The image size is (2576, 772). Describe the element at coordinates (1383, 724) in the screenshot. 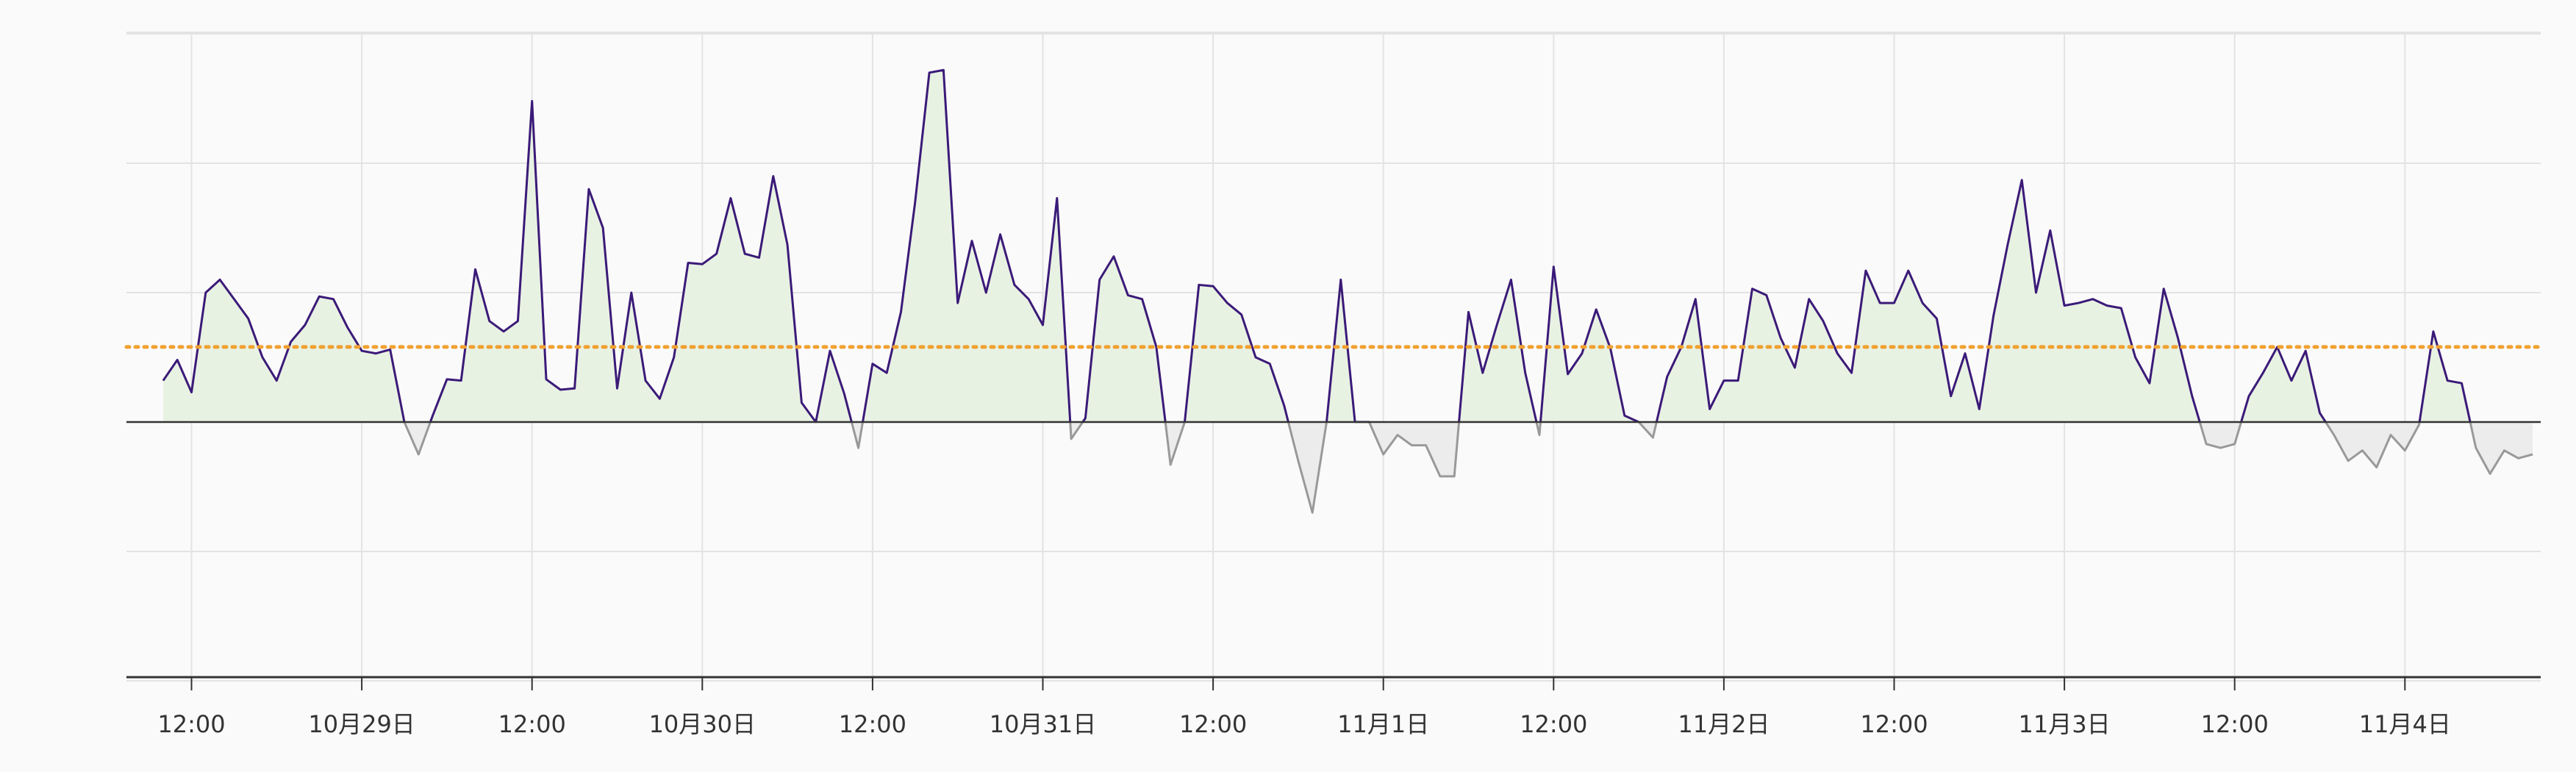

I see `x-tick-label: 11月1日` at that location.